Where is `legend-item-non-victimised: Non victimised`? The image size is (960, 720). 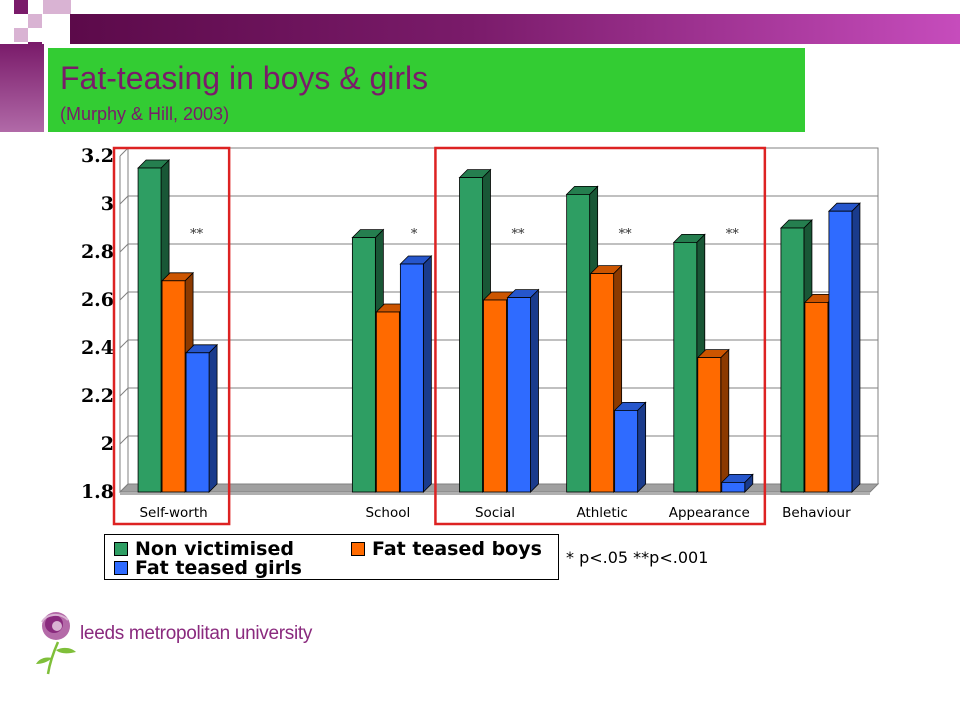
legend-item-non-victimised: Non victimised is located at coordinates (204, 549).